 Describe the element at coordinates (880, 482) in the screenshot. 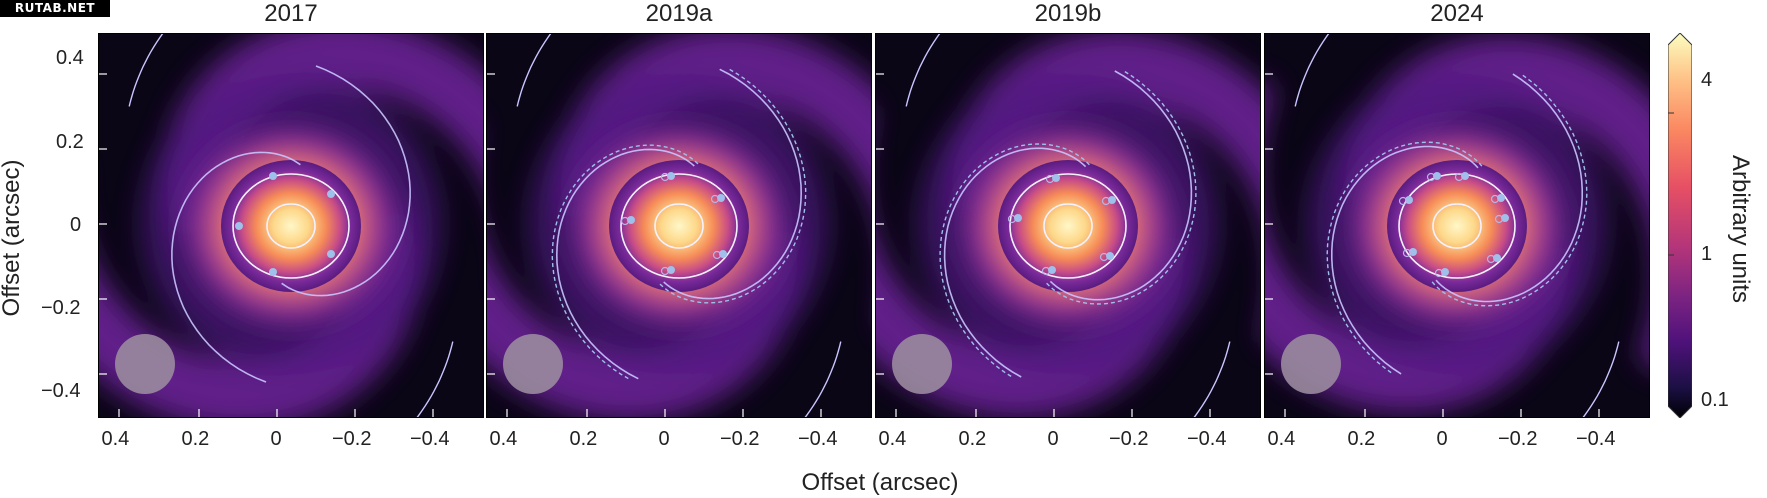

I see `x-axis-label: Offset (arcsec)` at that location.